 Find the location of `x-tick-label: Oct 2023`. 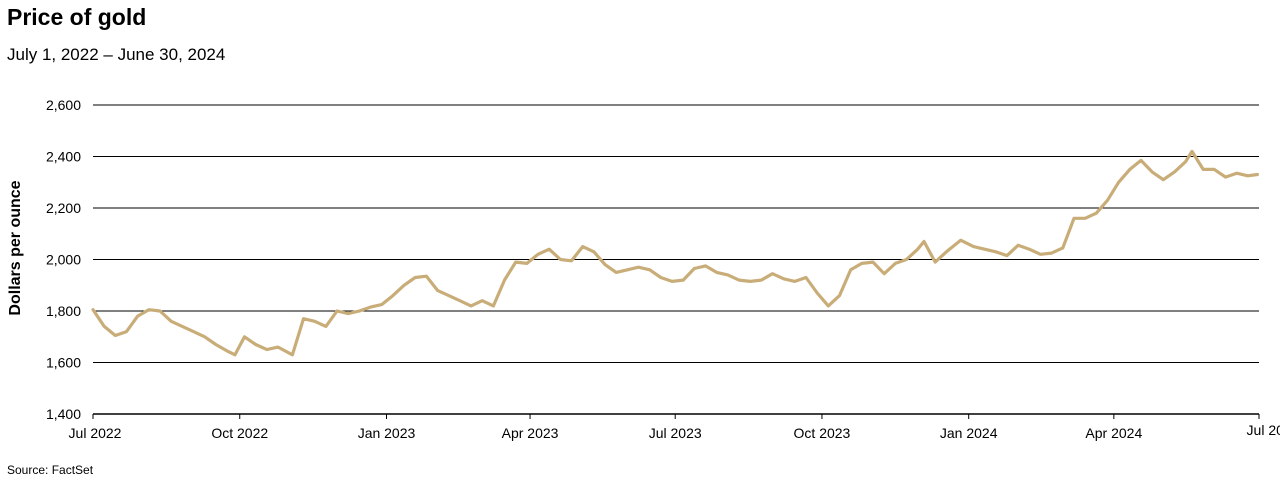

x-tick-label: Oct 2023 is located at coordinates (822, 433).